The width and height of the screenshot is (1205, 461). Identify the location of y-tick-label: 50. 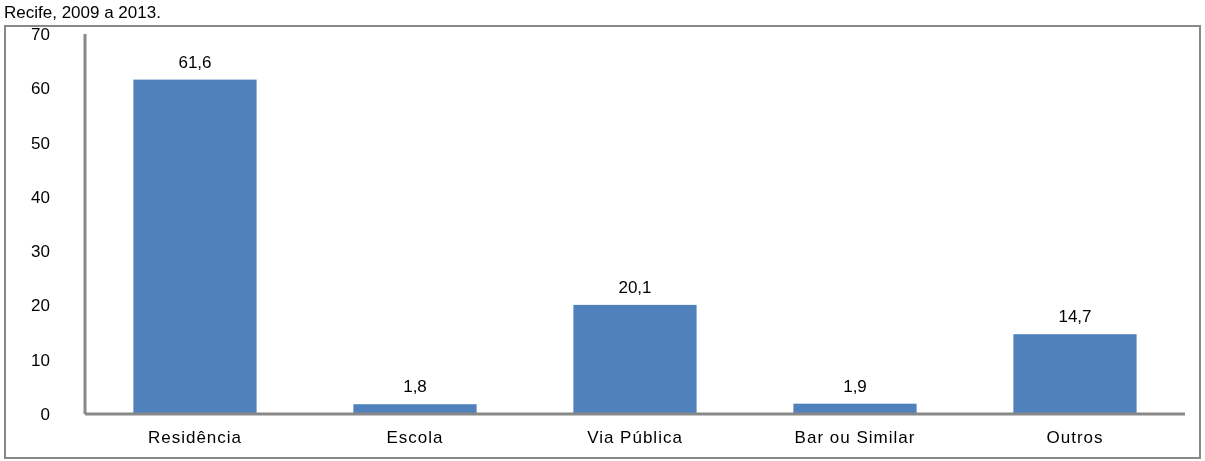
(40, 143).